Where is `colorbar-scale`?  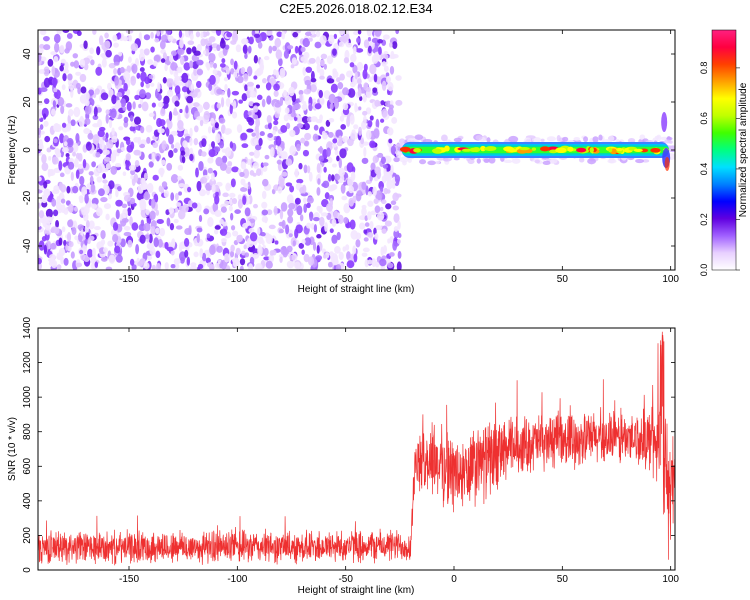 colorbar-scale is located at coordinates (724, 150).